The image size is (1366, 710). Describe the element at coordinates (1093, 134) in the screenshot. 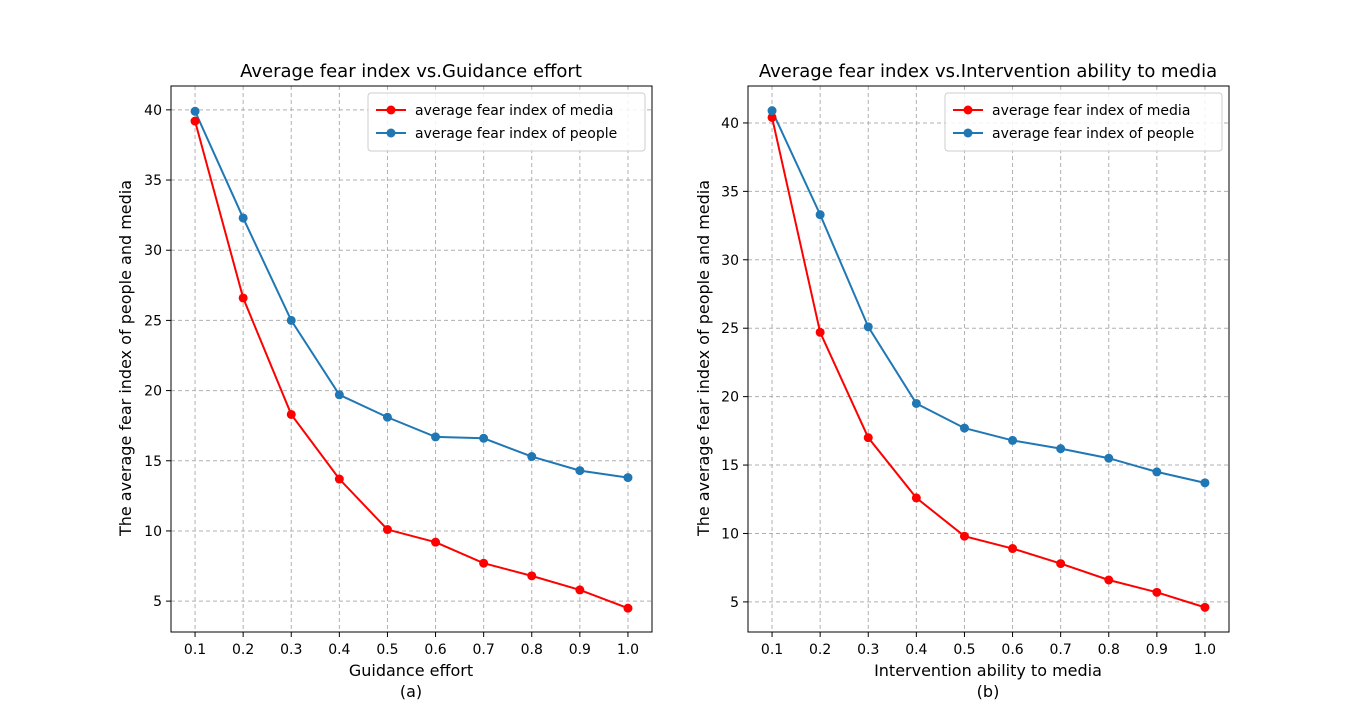

I see `legend-label: average fear index of people` at that location.